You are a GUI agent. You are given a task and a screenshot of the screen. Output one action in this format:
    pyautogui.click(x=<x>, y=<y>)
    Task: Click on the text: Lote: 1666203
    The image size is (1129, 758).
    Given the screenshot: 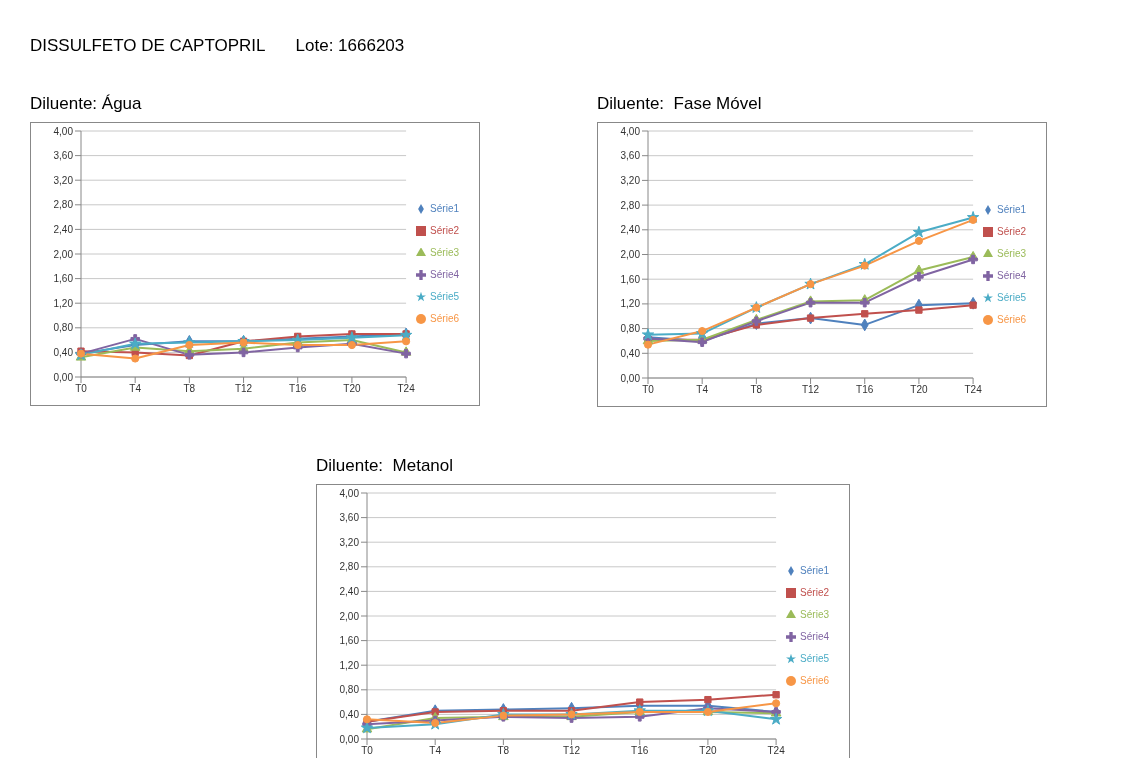 What is the action you would take?
    pyautogui.click(x=350, y=46)
    